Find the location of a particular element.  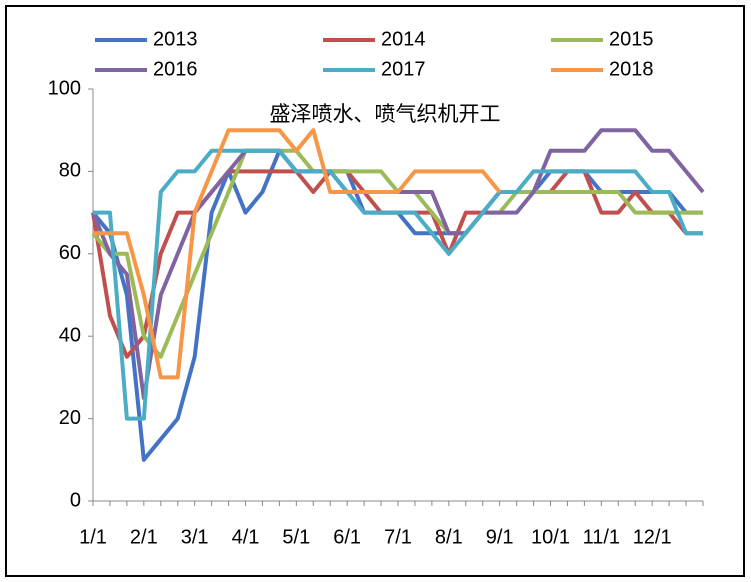

x-tick-label: 6/1 is located at coordinates (347, 537).